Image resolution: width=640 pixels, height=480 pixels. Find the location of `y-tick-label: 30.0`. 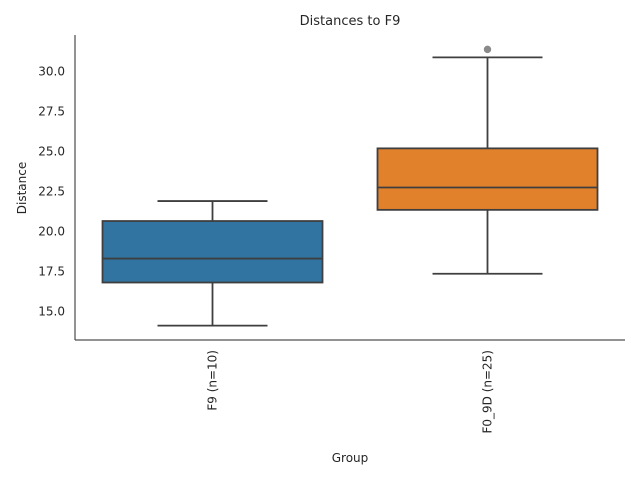

y-tick-label: 30.0 is located at coordinates (51, 72).